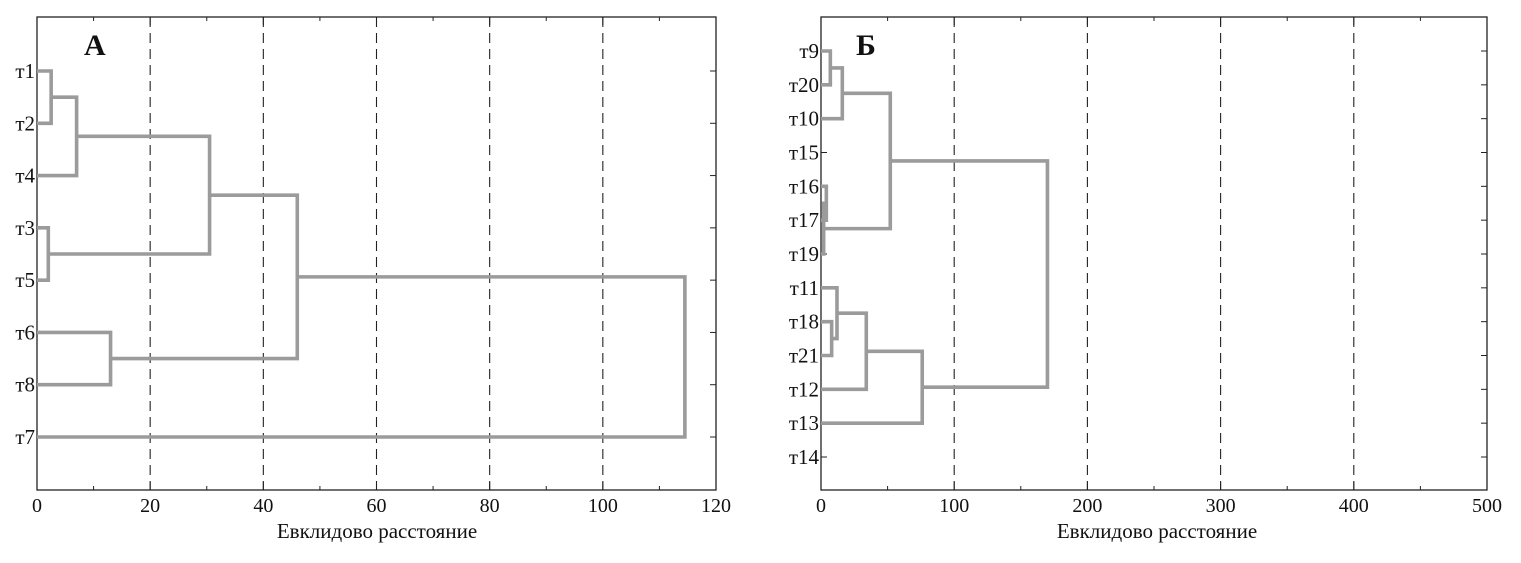  I want to click on panel-b-label: Б, so click(866, 45).